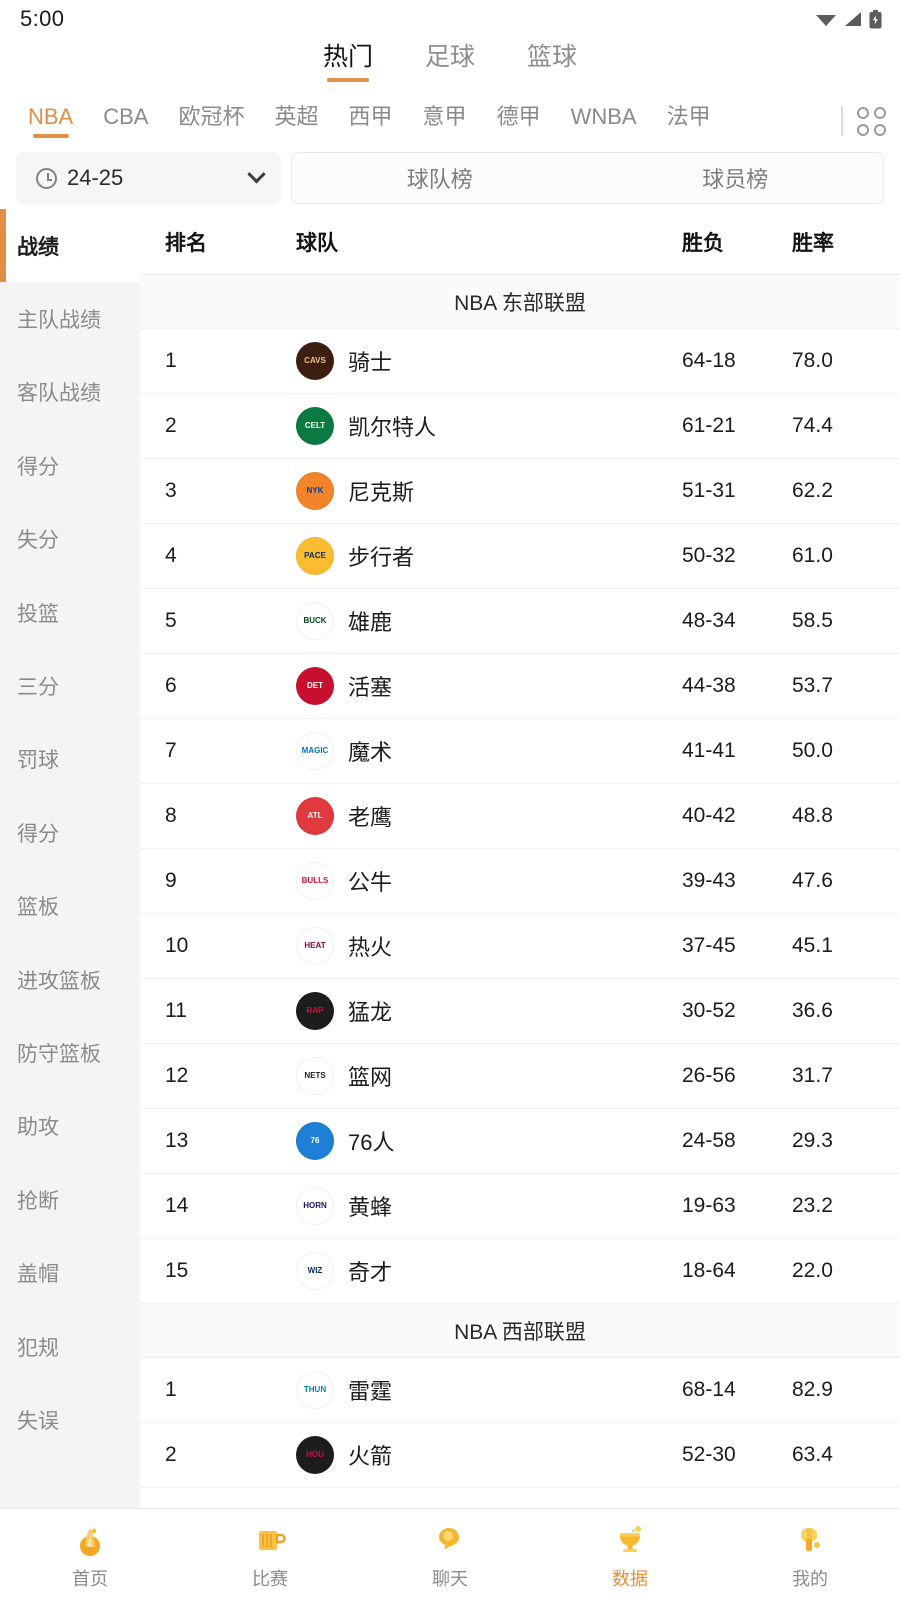  Describe the element at coordinates (520, 361) in the screenshot. I see `table-row: 1 CAVS 骑士 64-18 78.0` at that location.